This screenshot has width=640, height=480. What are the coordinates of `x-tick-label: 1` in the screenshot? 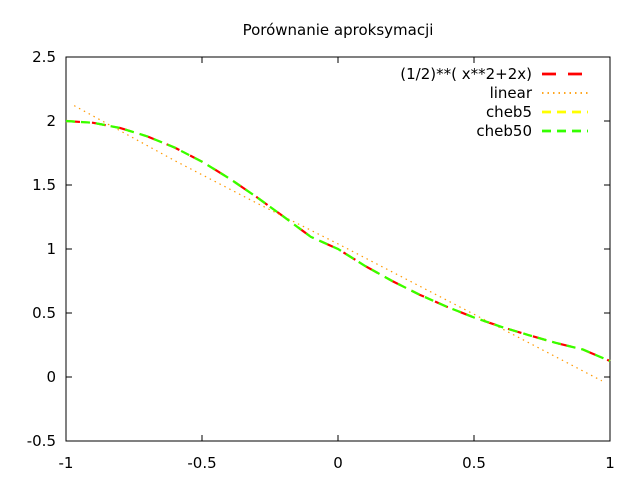 It's located at (610, 463).